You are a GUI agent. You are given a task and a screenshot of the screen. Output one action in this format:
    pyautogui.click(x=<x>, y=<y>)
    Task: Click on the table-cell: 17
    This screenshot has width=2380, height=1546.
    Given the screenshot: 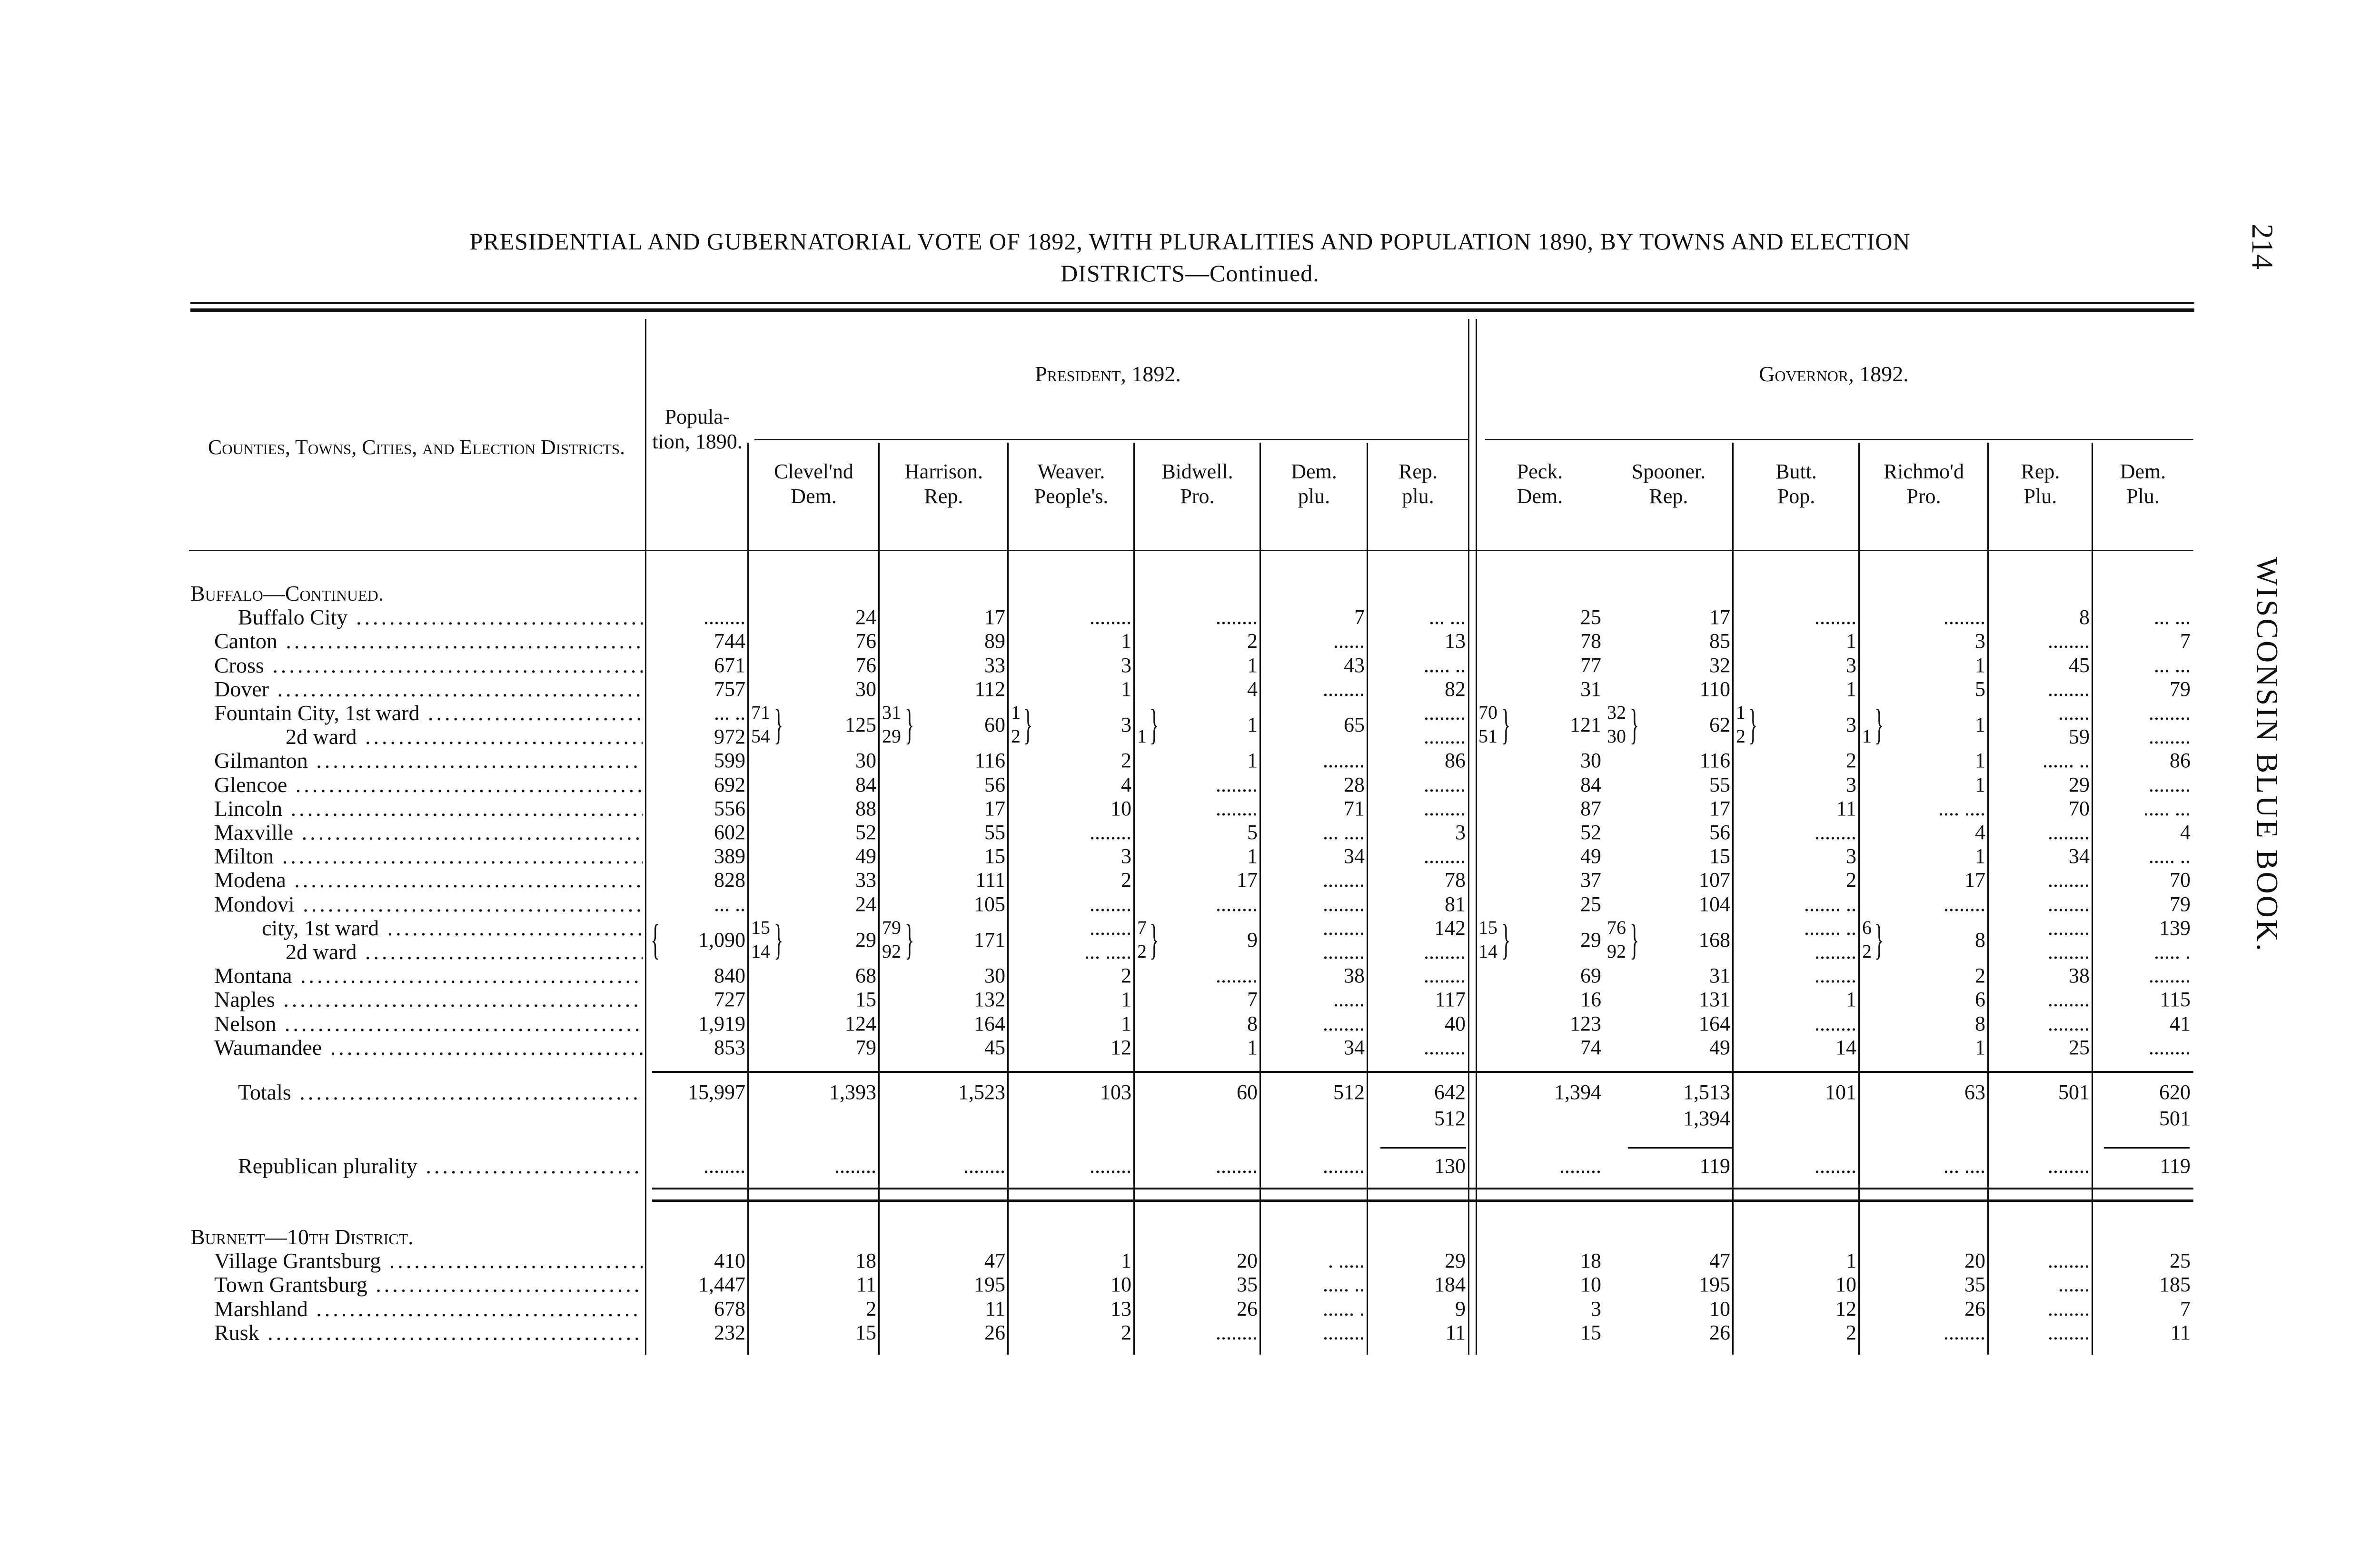 What is the action you would take?
    pyautogui.click(x=1975, y=880)
    